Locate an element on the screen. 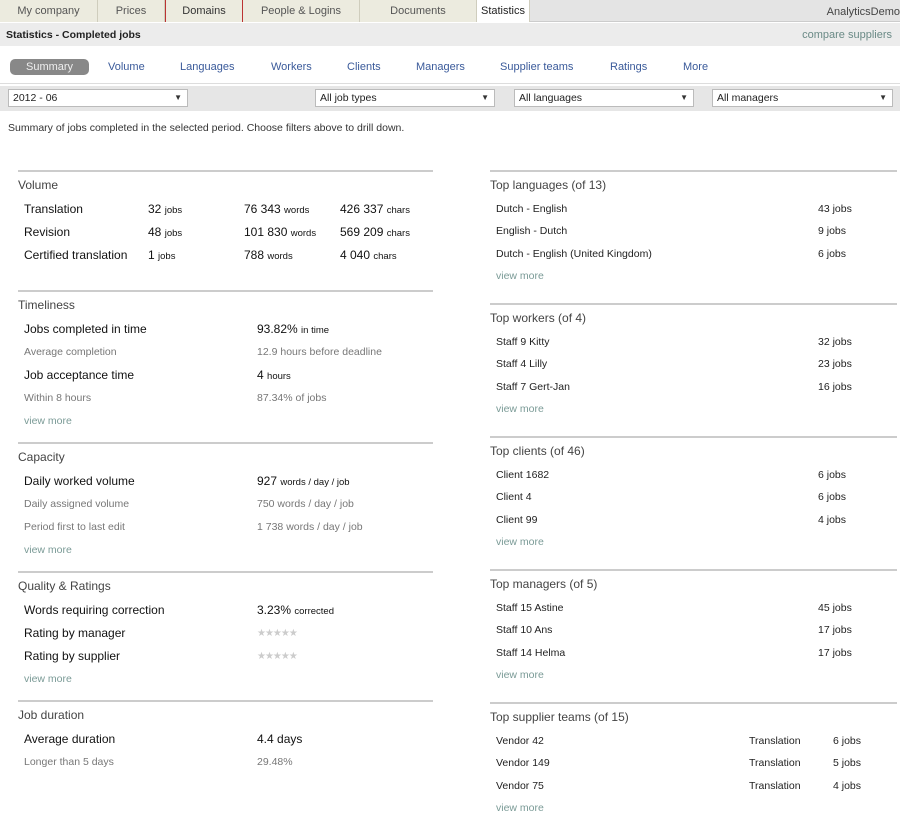  filter-value: All job types is located at coordinates (348, 98).